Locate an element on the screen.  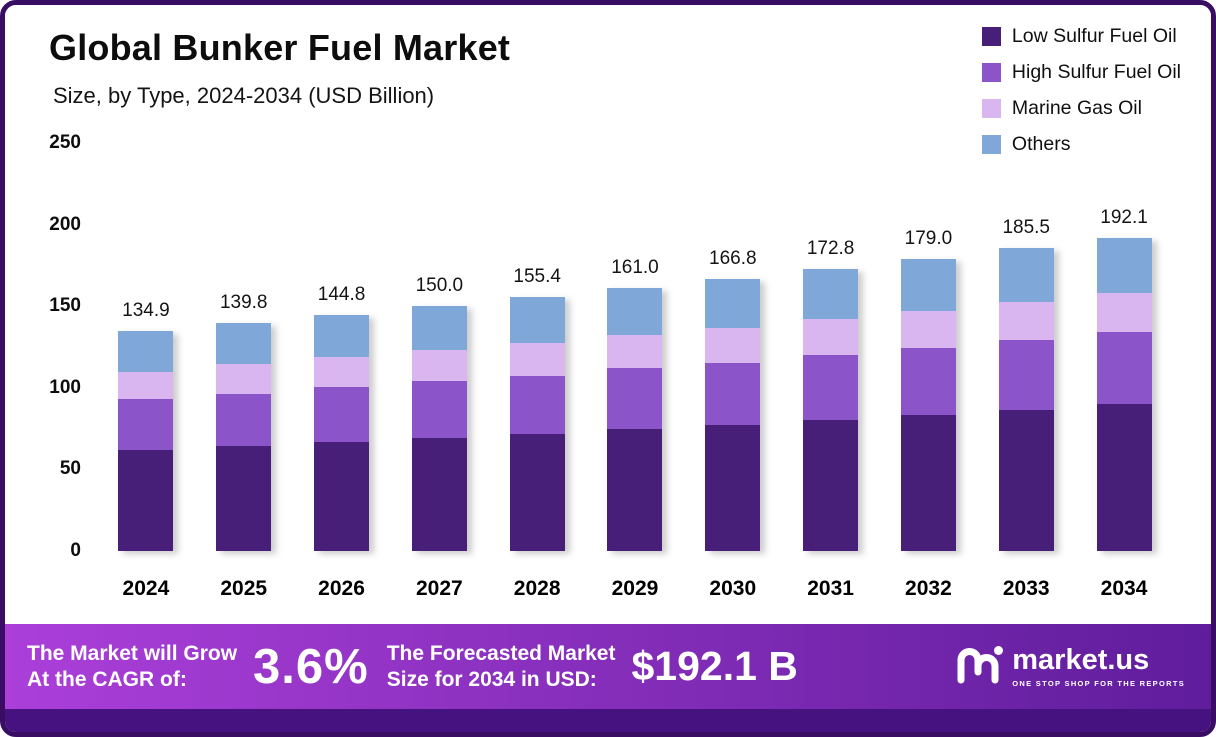
bar-stack-2033 is located at coordinates (1026, 399).